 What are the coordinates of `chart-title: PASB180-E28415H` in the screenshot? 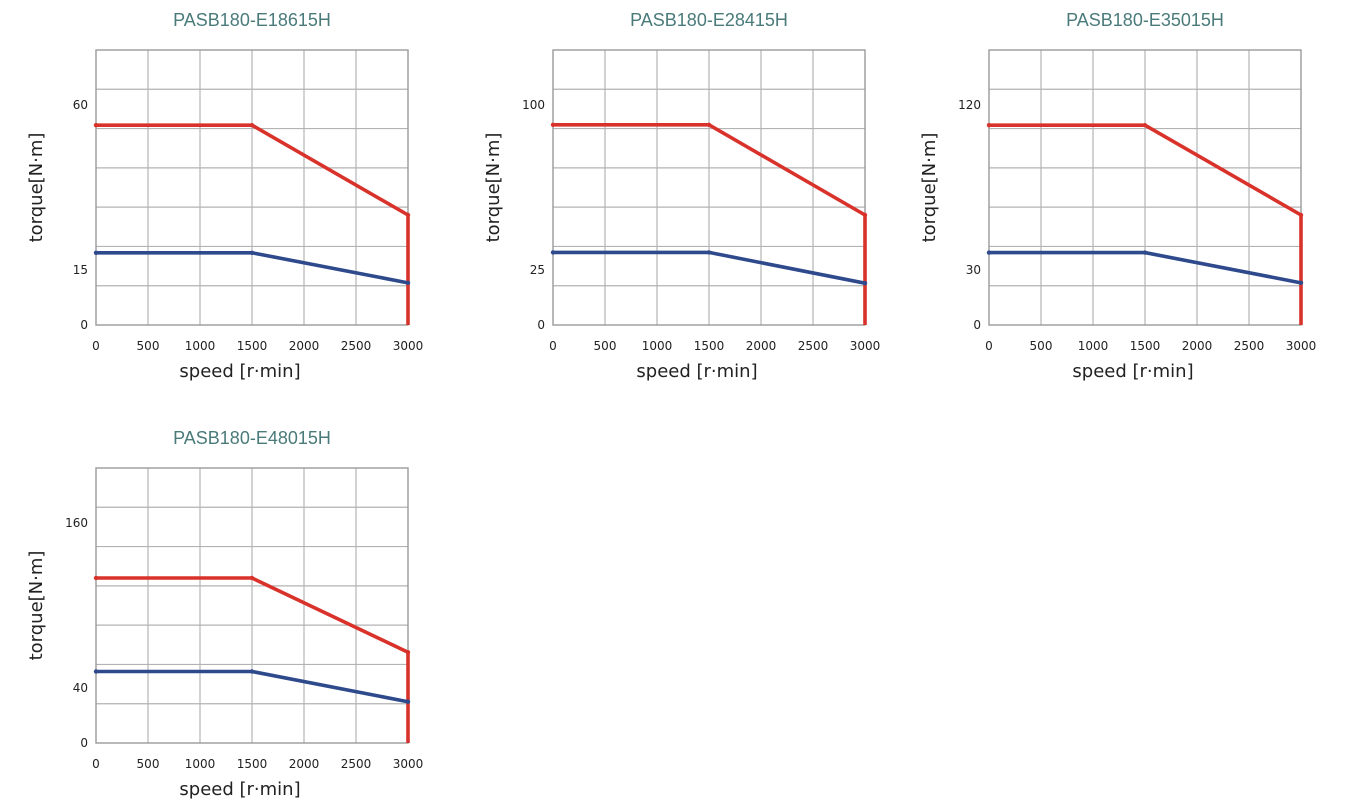 It's located at (709, 20).